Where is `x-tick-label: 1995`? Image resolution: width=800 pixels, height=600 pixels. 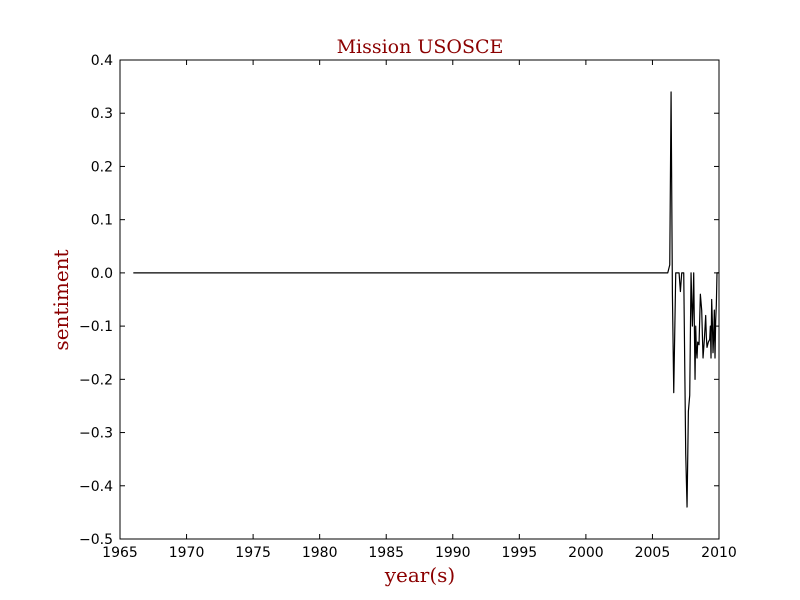 x-tick-label: 1995 is located at coordinates (520, 553).